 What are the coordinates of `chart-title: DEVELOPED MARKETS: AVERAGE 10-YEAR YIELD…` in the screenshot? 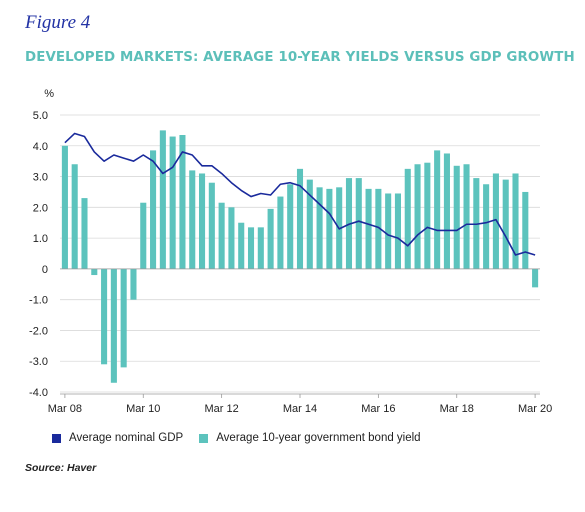 It's located at (300, 57).